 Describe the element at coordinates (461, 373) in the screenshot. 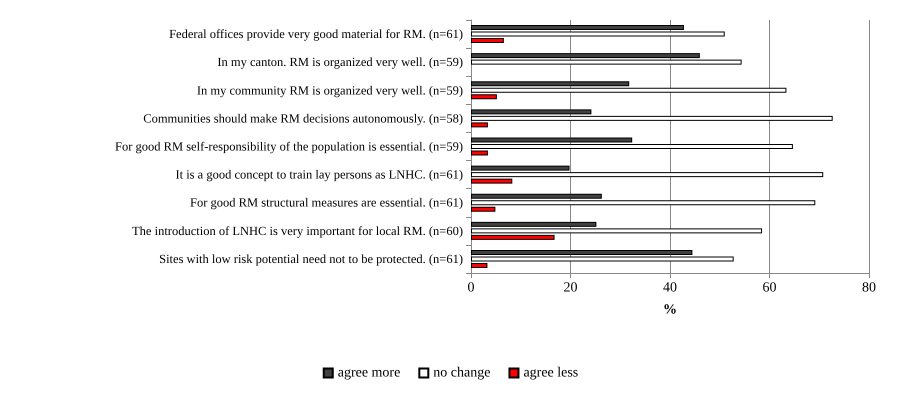

I see `legend-label: no change` at that location.